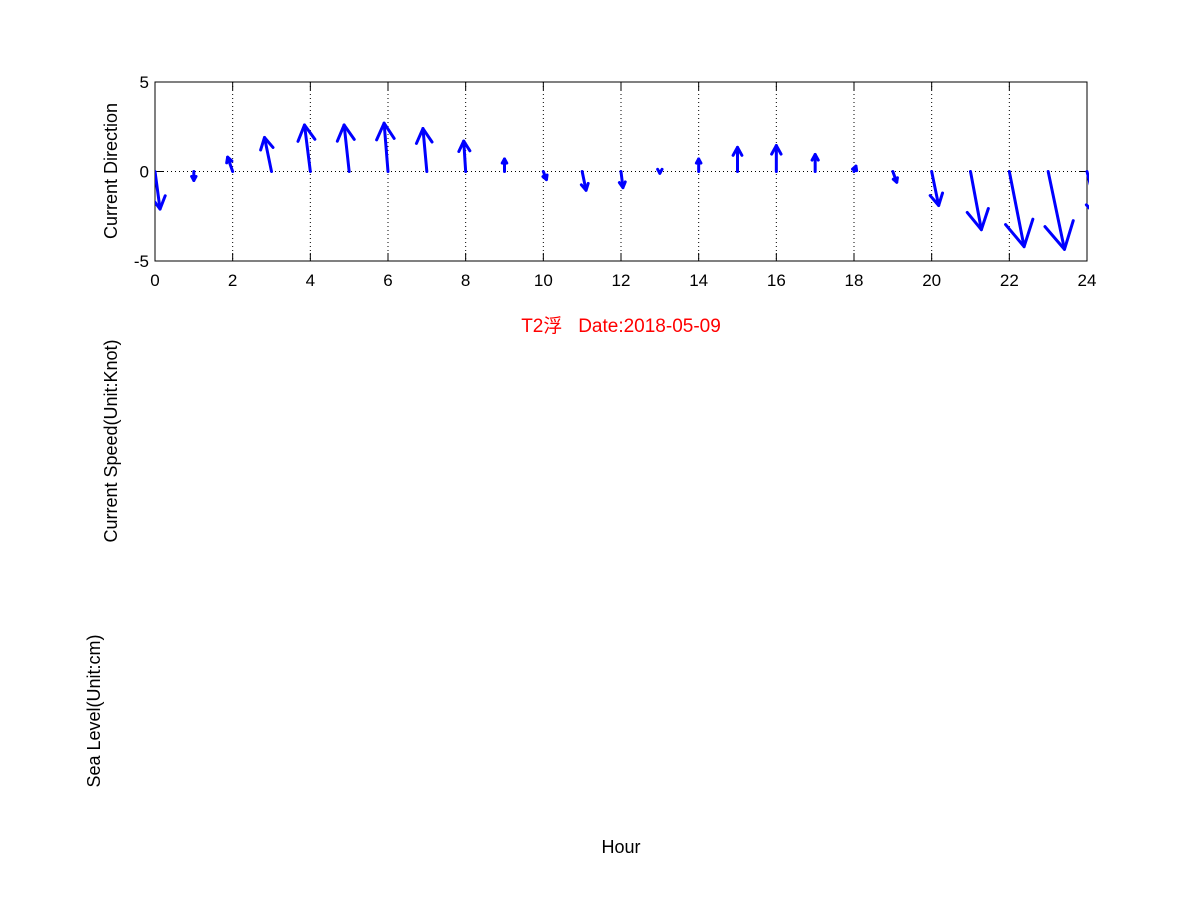  What do you see at coordinates (1087, 280) in the screenshot?
I see `x-tick-label: 24` at bounding box center [1087, 280].